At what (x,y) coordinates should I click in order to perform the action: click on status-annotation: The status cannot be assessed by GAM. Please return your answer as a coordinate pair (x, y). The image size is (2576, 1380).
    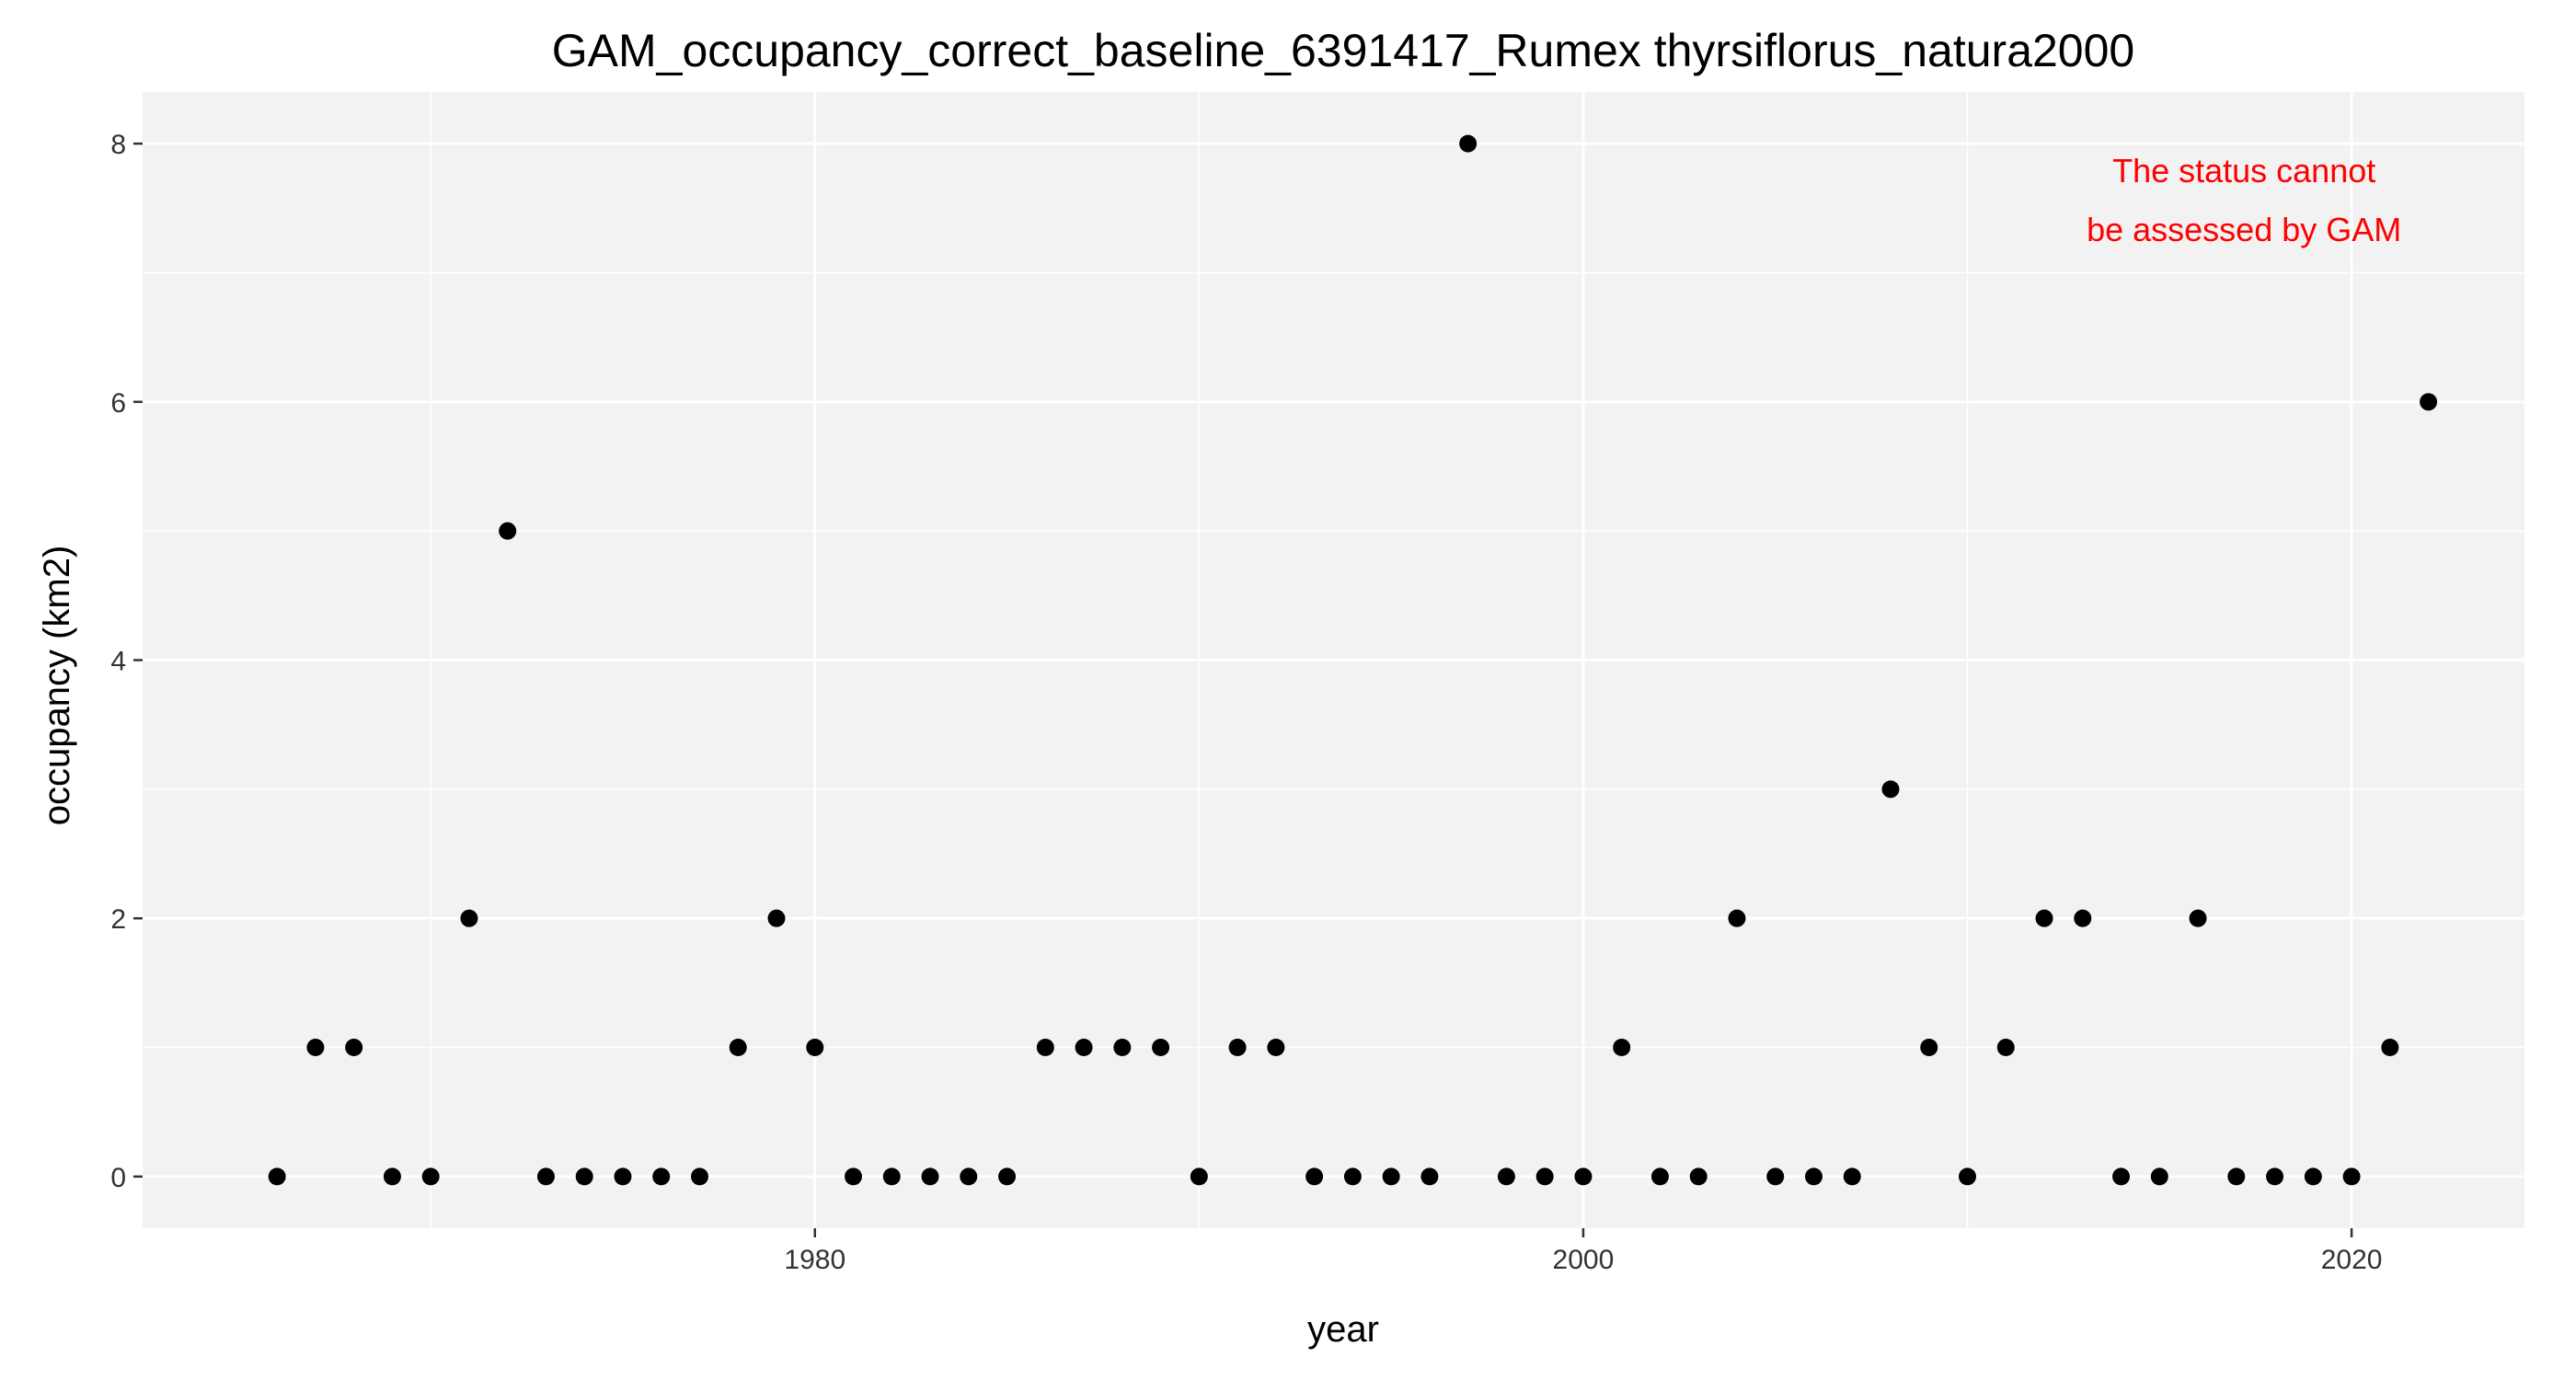
    Looking at the image, I should click on (2244, 200).